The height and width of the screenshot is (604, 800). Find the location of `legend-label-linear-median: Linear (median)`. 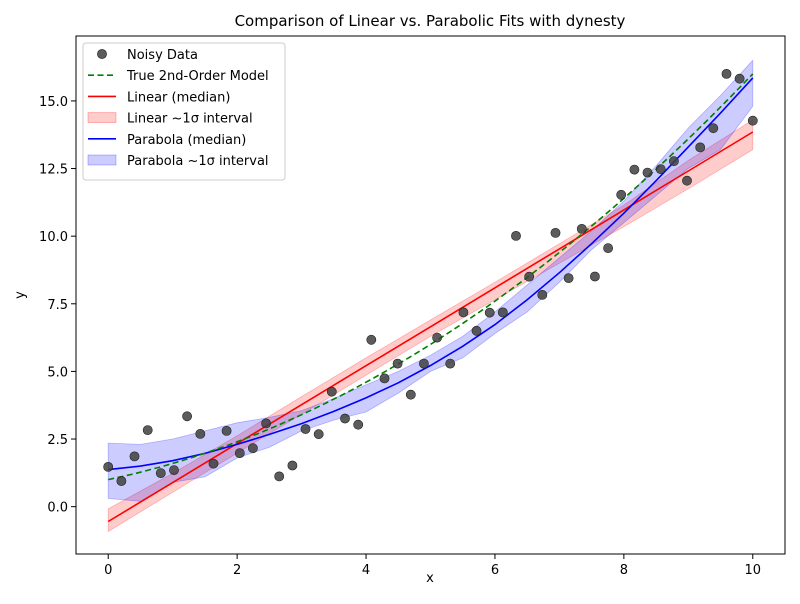

legend-label-linear-median: Linear (median) is located at coordinates (178, 97).